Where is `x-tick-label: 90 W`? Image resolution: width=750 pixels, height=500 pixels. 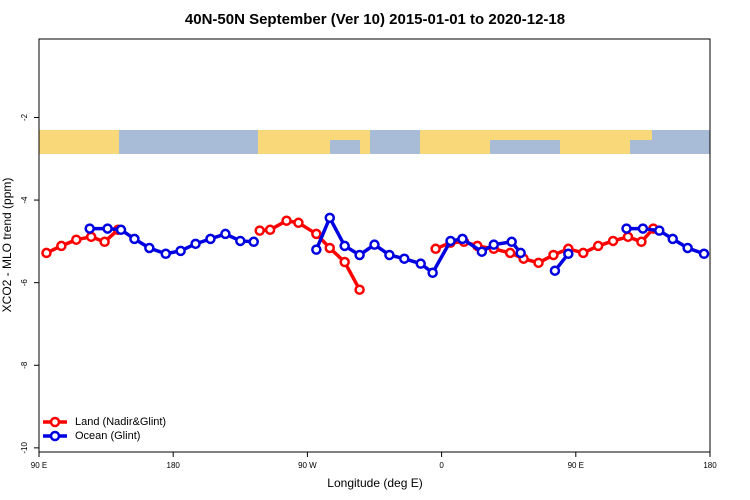 x-tick-label: 90 W is located at coordinates (307, 465).